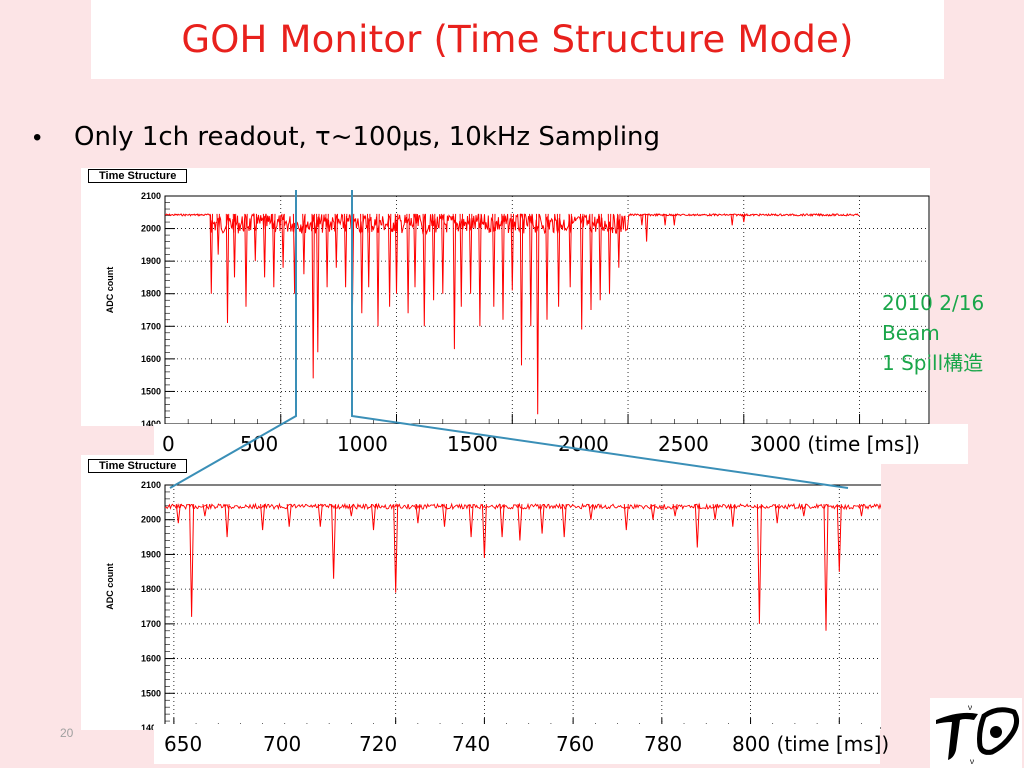 The image size is (1024, 768). I want to click on x-tick-label: 0, so click(168, 444).